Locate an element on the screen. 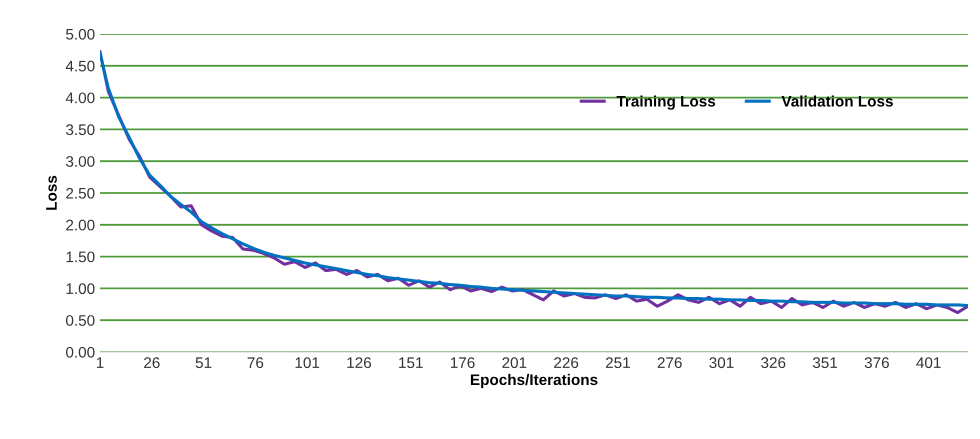 The height and width of the screenshot is (439, 980). x-tick-label: 201 is located at coordinates (514, 362).